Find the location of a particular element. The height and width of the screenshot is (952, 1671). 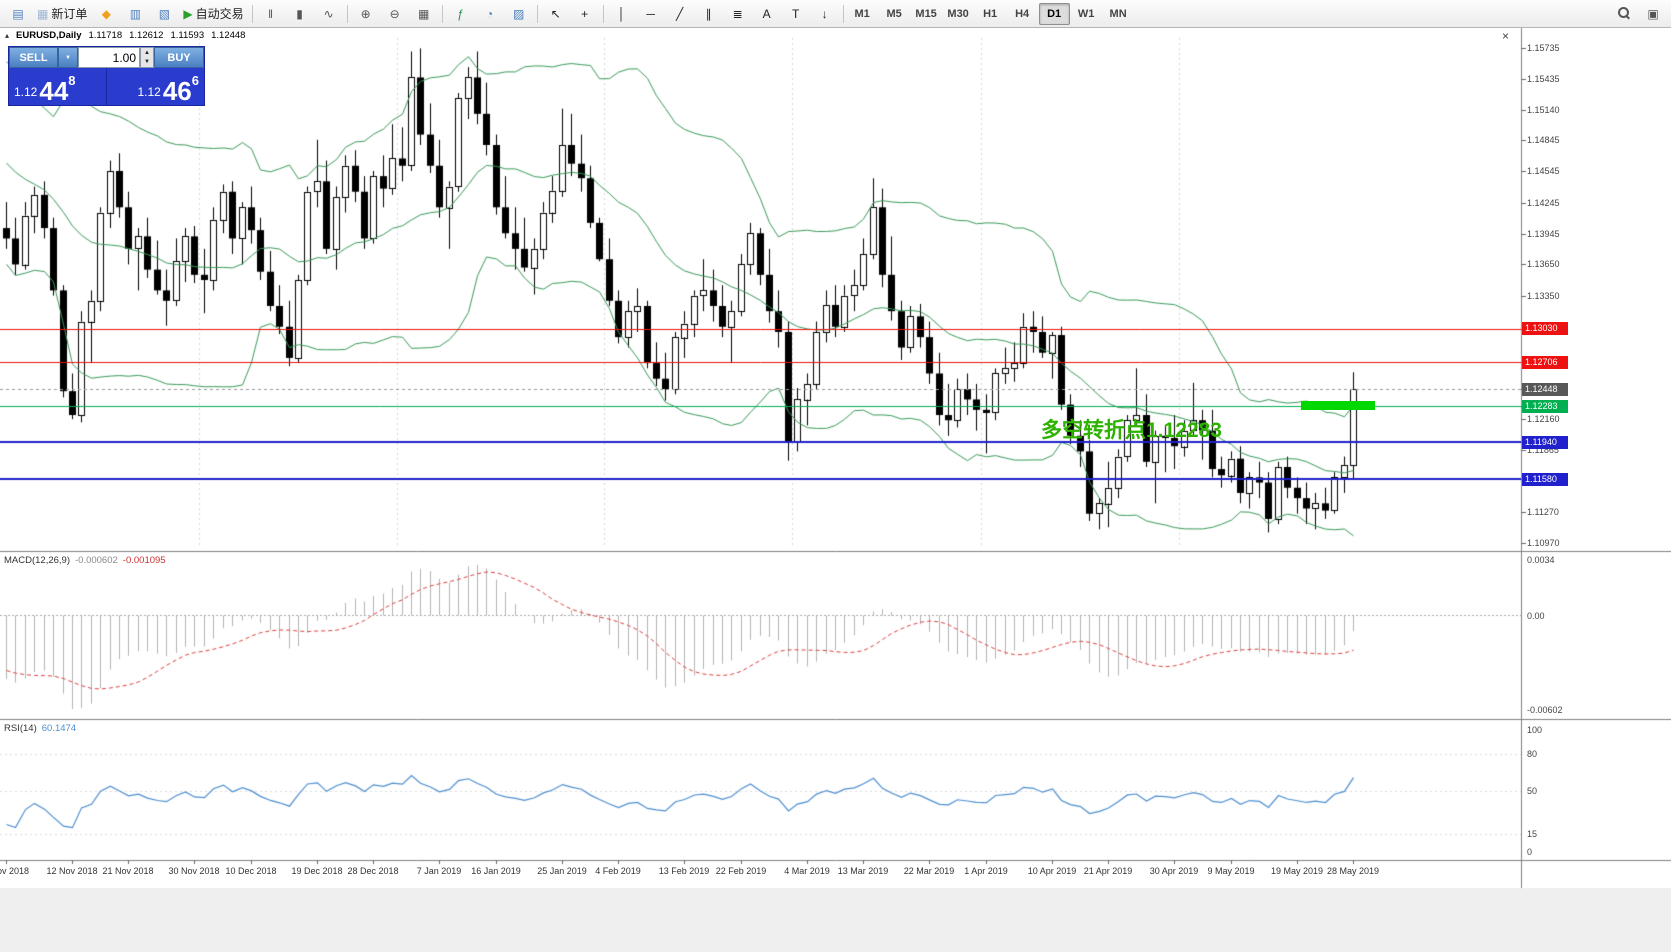

one-click-trading-panel: SELL ▼ 1.00 ▲ ▼ BUY 1.12 44 8 1.12 46 6 is located at coordinates (106, 76).